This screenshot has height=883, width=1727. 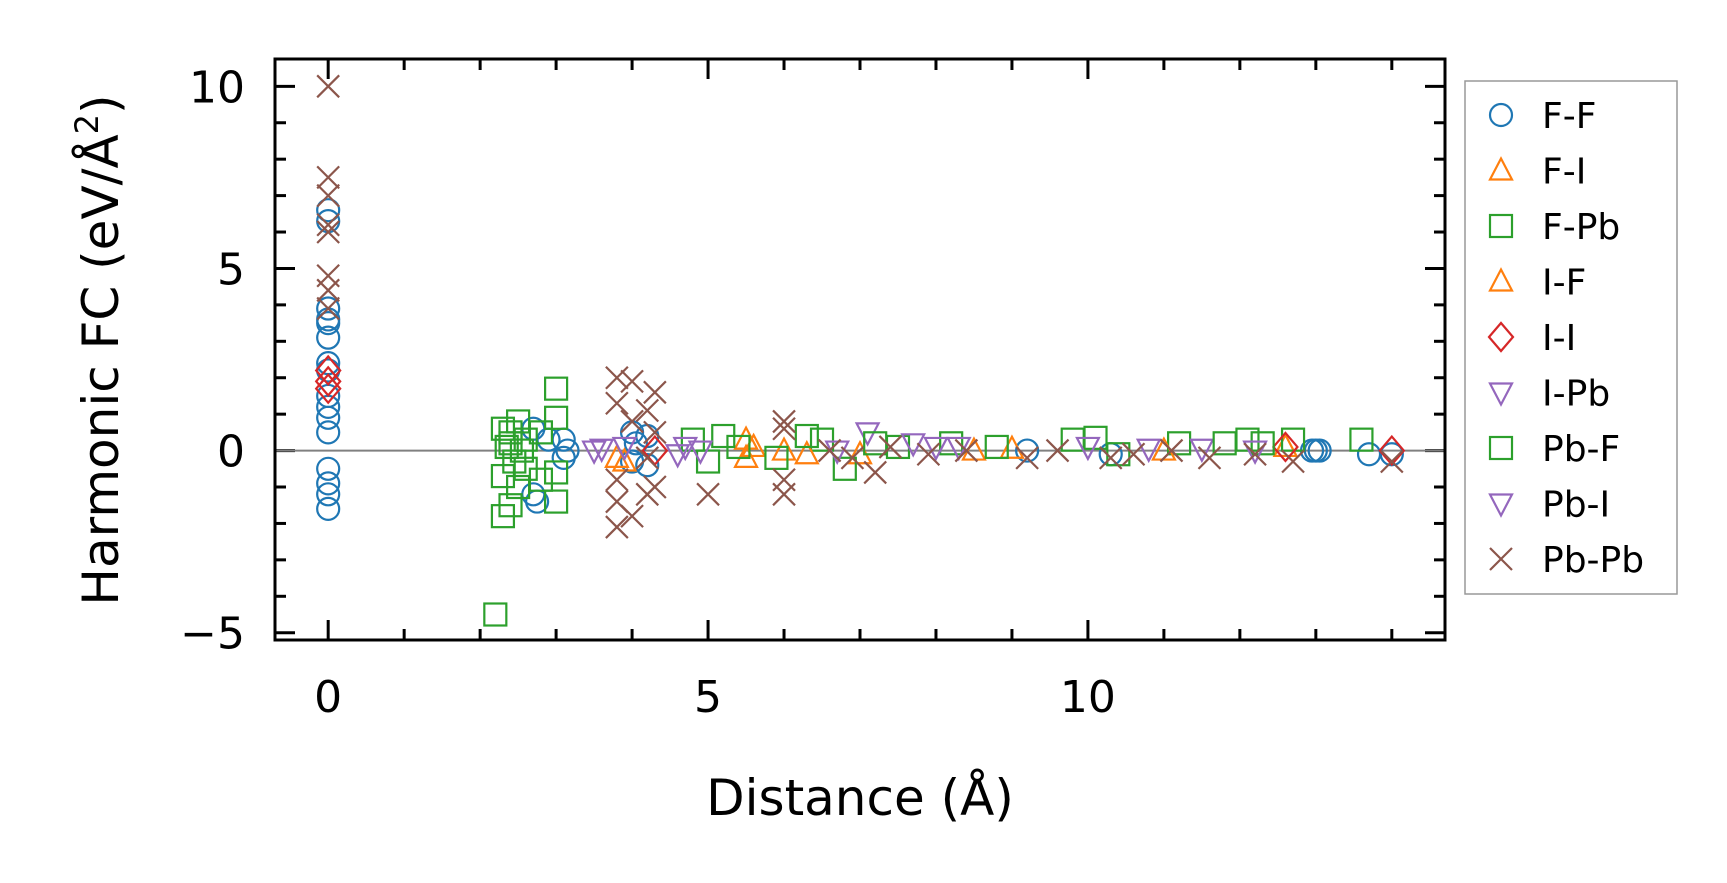 What do you see at coordinates (708, 697) in the screenshot?
I see `x-tick-label: 5` at bounding box center [708, 697].